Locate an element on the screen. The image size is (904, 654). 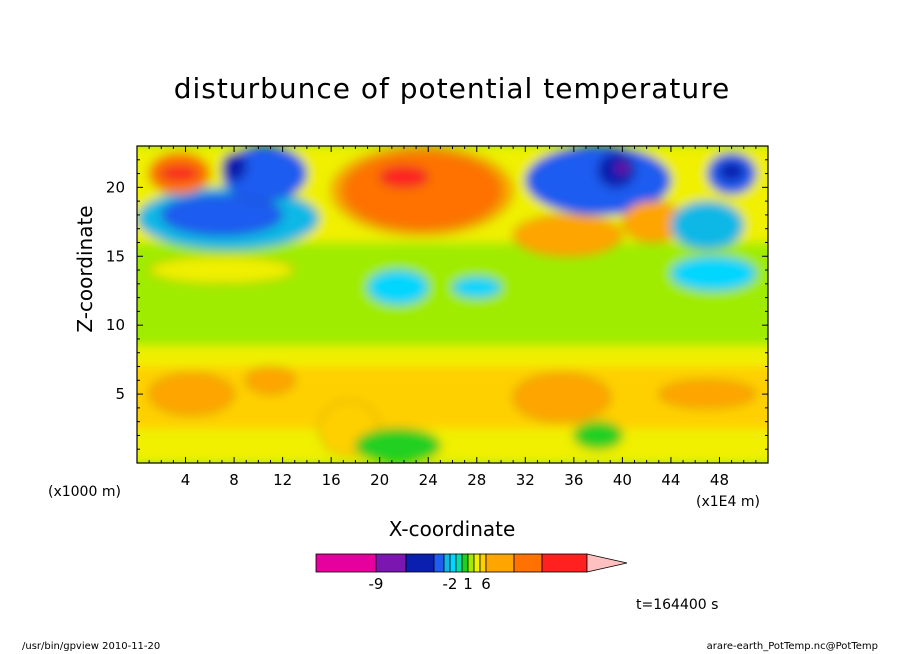
x-tick-label-20: 20 is located at coordinates (379, 480).